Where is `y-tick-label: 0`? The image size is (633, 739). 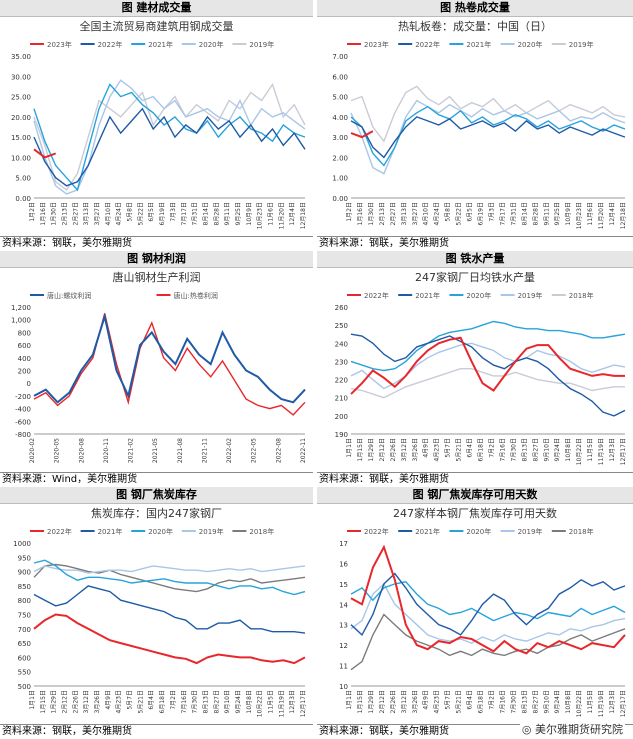
y-tick-label: 0 is located at coordinates (29, 384).